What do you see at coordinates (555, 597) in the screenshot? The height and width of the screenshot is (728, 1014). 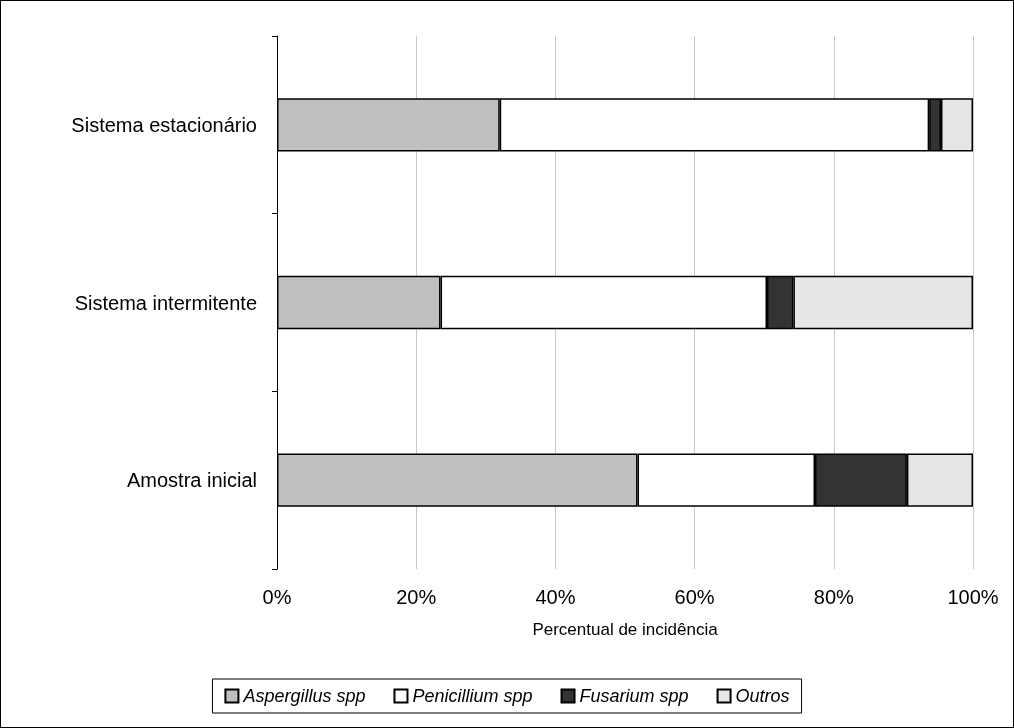 I see `x-tick-label: 40%` at bounding box center [555, 597].